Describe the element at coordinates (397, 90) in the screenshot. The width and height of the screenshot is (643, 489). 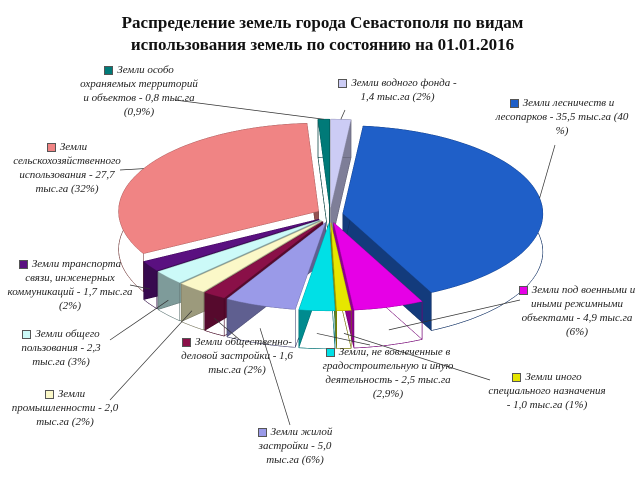
I see `slice-label: Земли водного фонда - 1,4 тыс.га (2%)` at that location.